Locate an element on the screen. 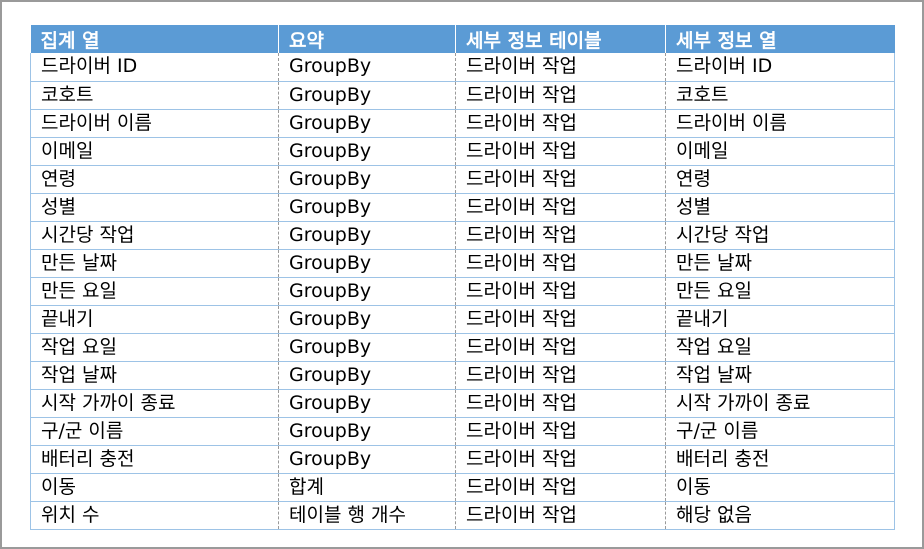 The width and height of the screenshot is (924, 549). cell-detail-column: 드라이버 이름 is located at coordinates (780, 123).